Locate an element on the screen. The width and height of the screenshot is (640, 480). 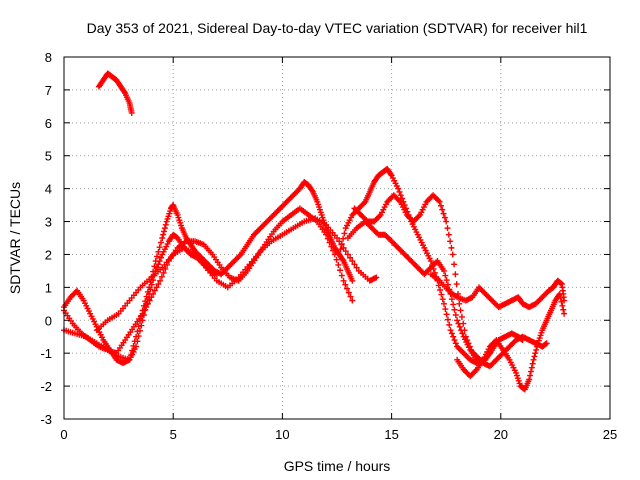
y-tick-label: 4 is located at coordinates (48, 189).